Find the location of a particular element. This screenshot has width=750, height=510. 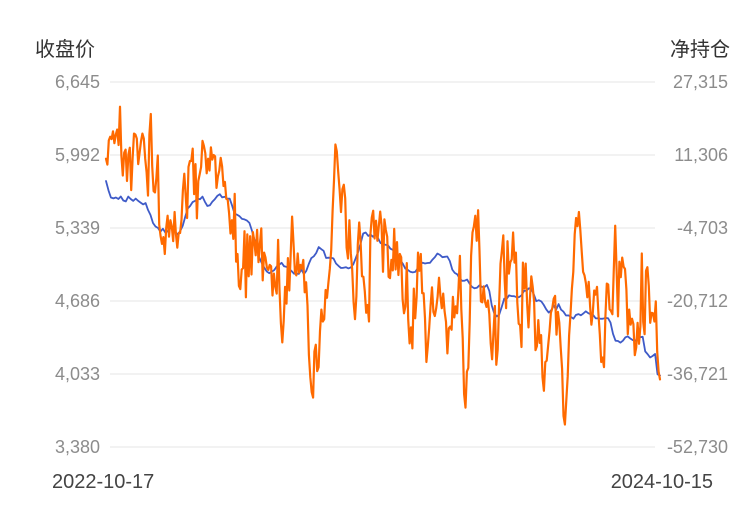

right-tick-label: -52,730 is located at coordinates (697, 447).